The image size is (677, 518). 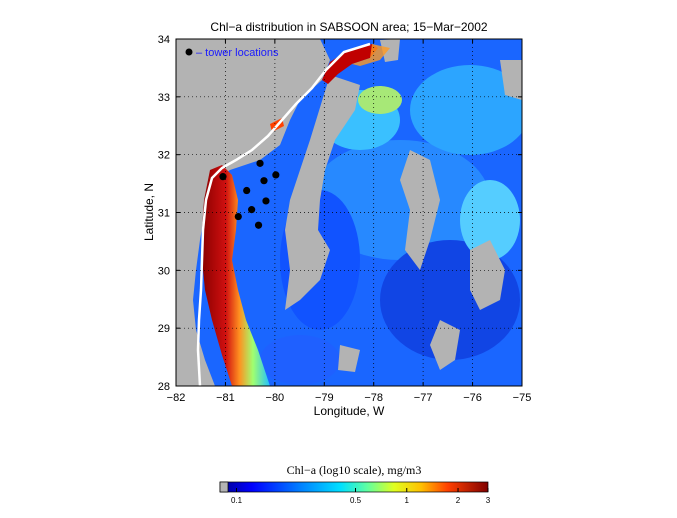 What do you see at coordinates (458, 500) in the screenshot?
I see `colorbar-tick-label: 2` at bounding box center [458, 500].